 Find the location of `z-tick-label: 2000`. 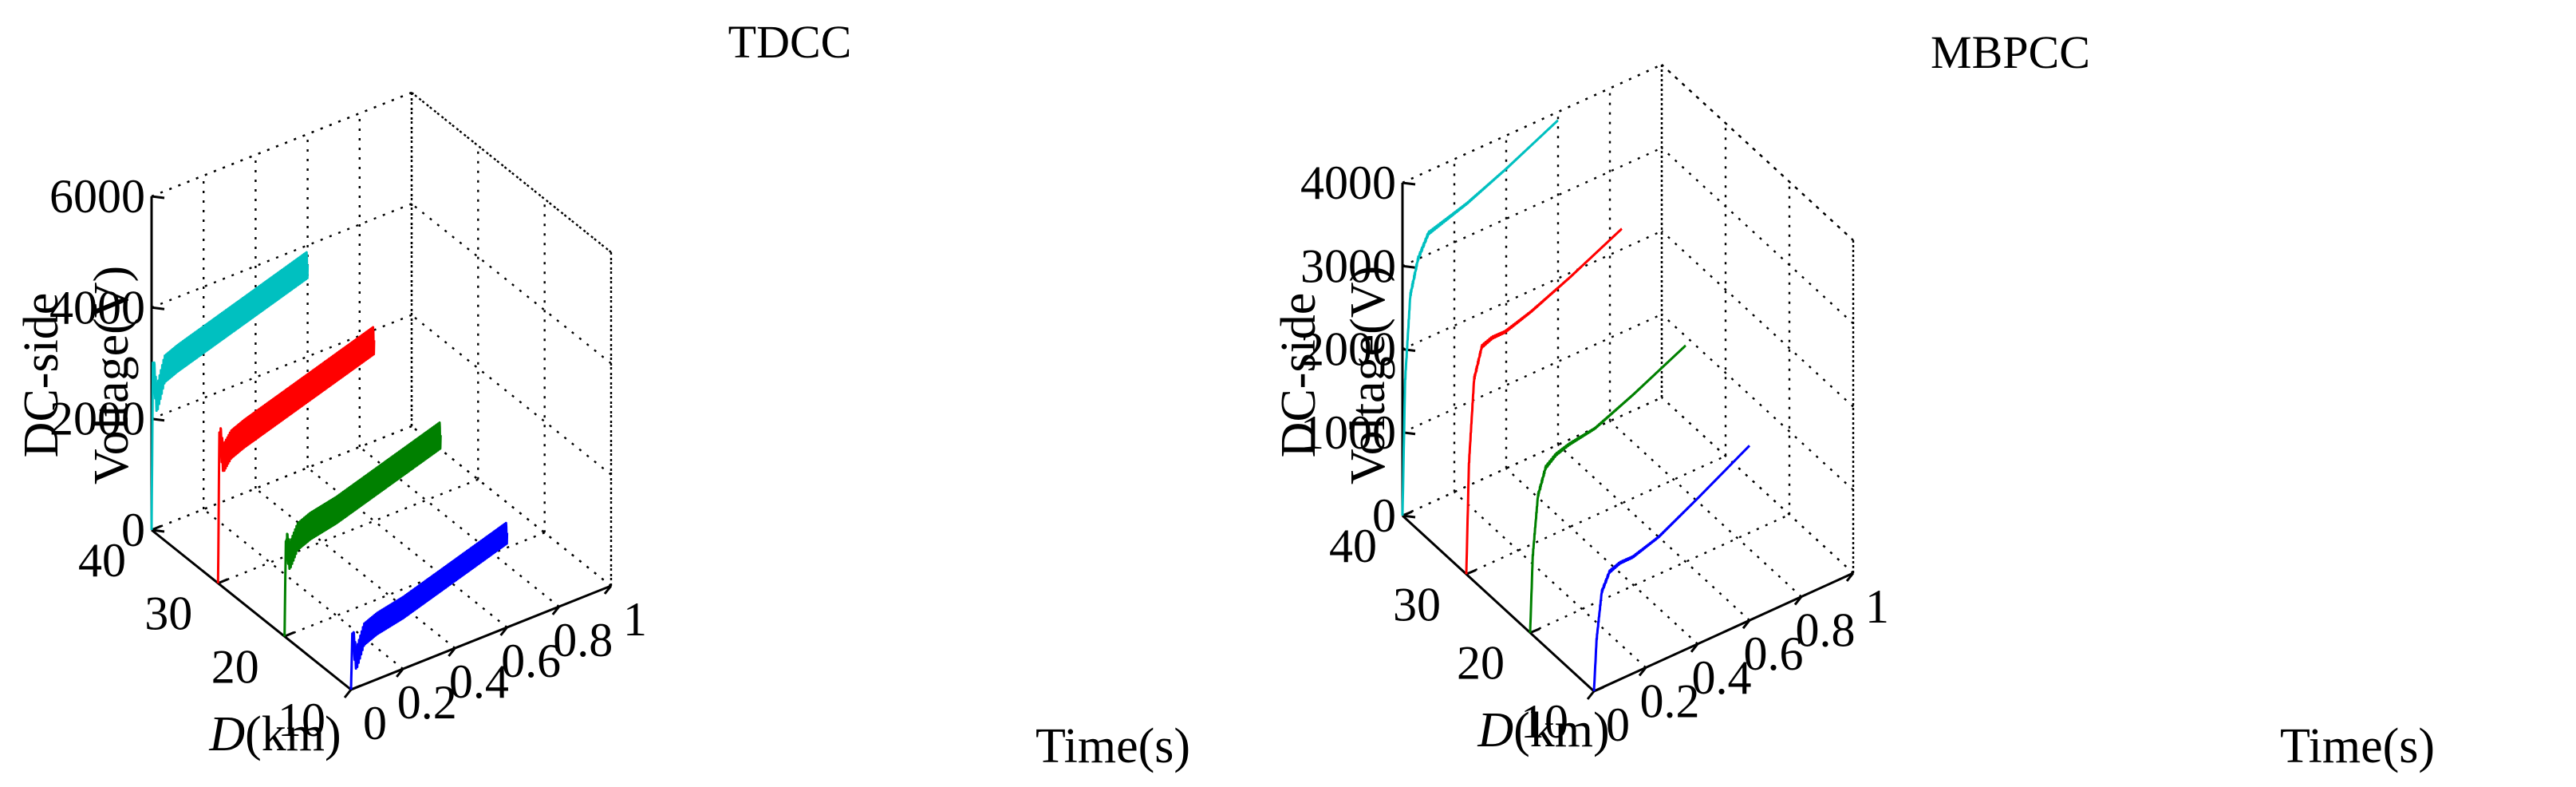

z-tick-label: 2000 is located at coordinates (97, 419).